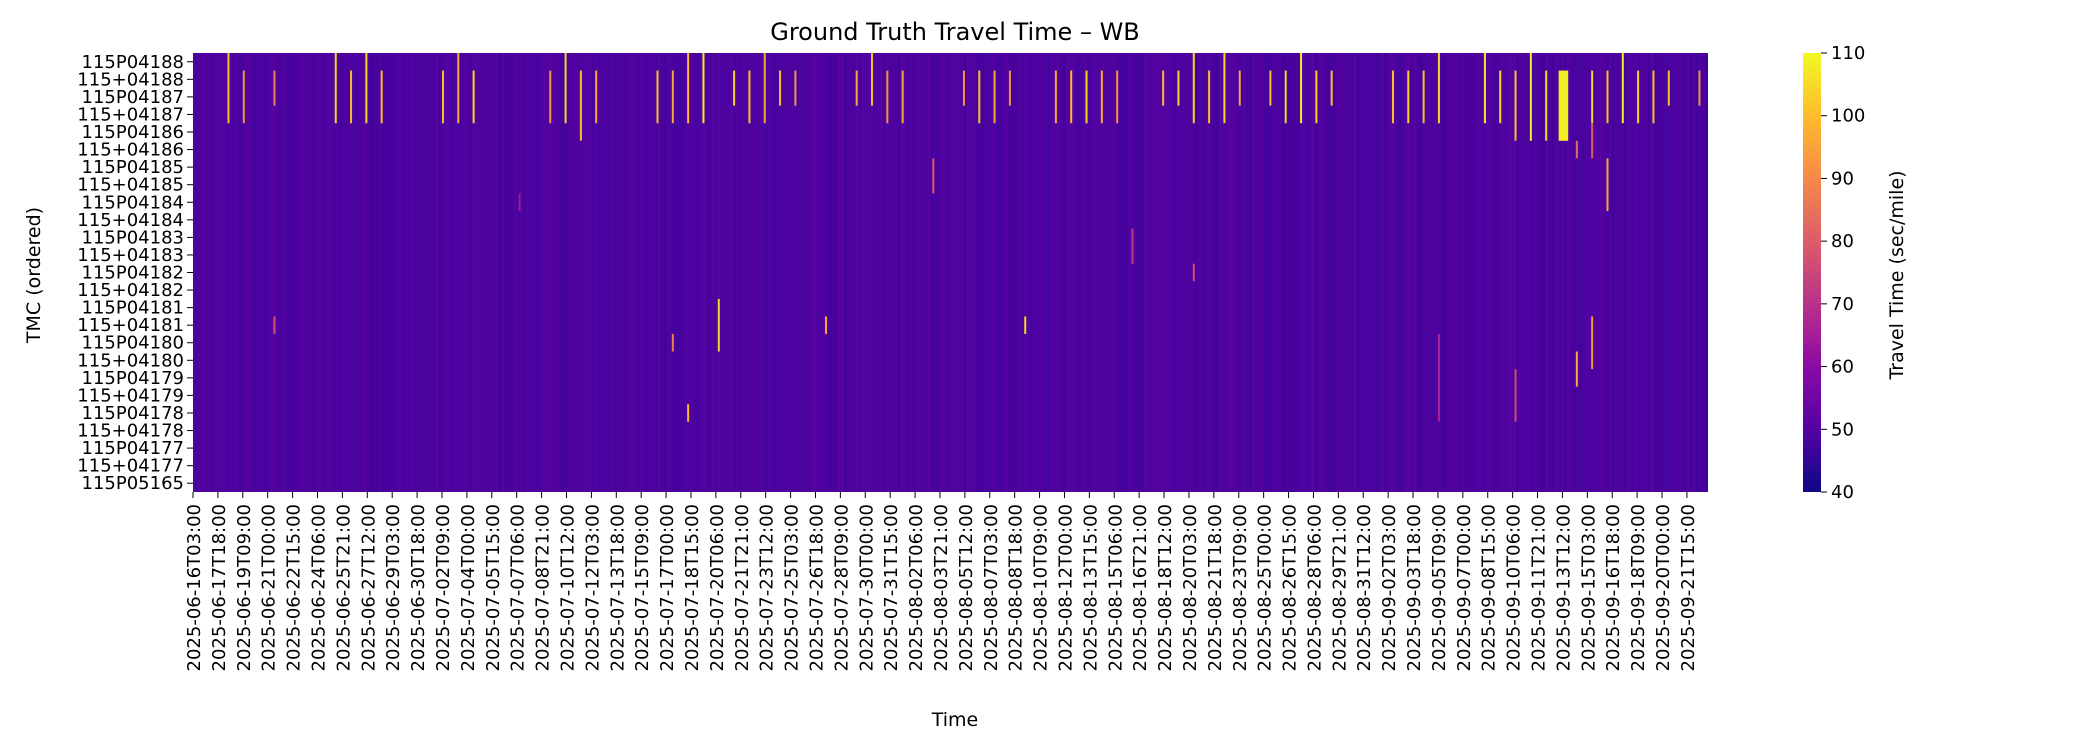 This screenshot has width=2100, height=750. Describe the element at coordinates (866, 587) in the screenshot. I see `x-tick-label: 2025-07-30T00:00` at that location.